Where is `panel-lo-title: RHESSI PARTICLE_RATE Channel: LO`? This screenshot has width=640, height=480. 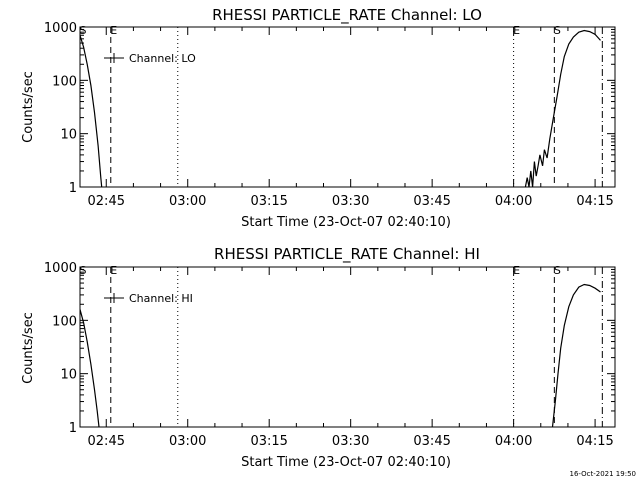 panel-lo-title: RHESSI PARTICLE_RATE Channel: LO is located at coordinates (347, 15).